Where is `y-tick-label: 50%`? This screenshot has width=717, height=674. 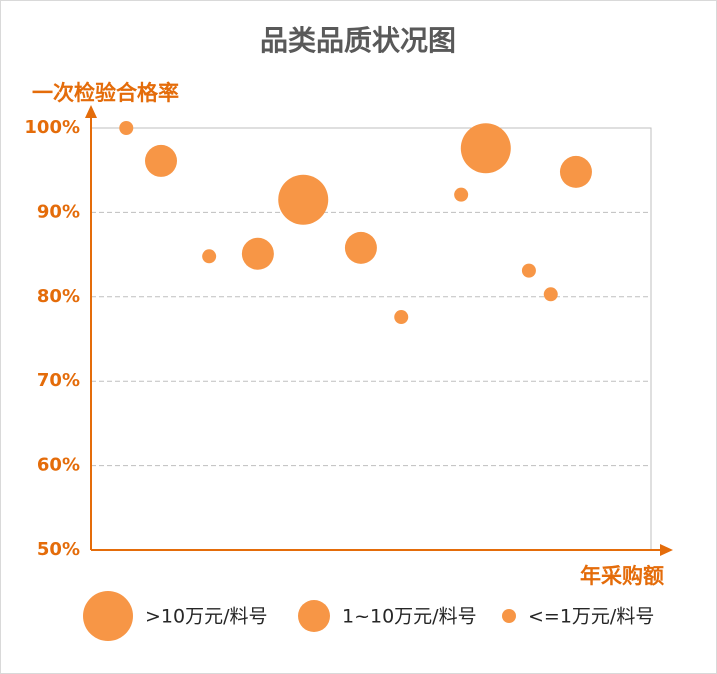 y-tick-label: 50% is located at coordinates (58, 549).